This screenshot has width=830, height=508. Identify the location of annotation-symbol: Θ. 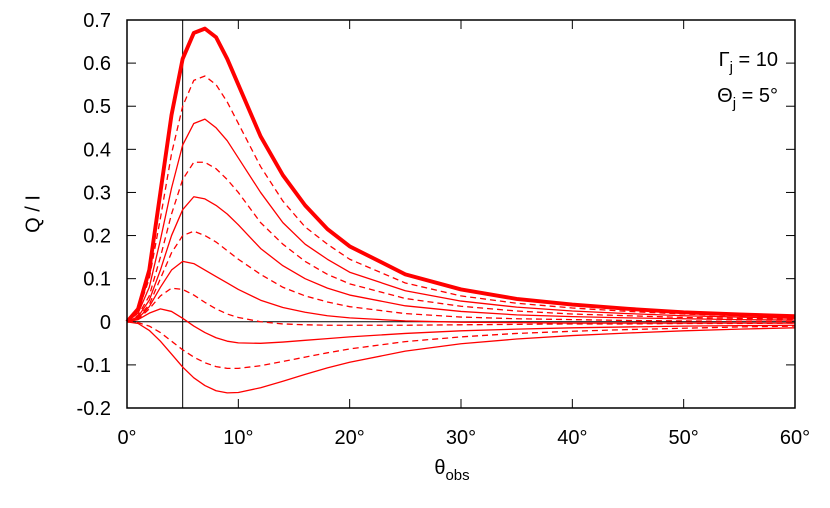
(725, 96).